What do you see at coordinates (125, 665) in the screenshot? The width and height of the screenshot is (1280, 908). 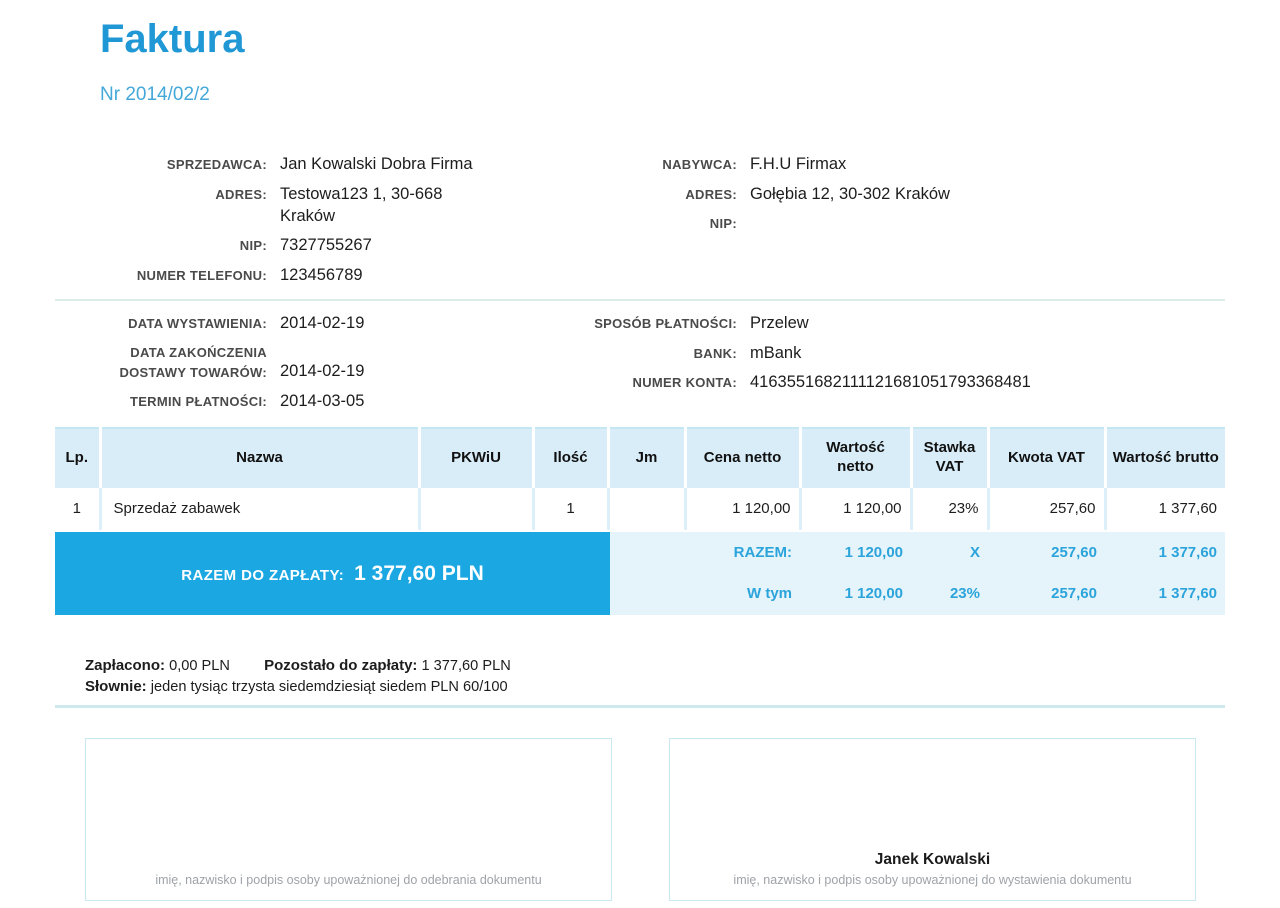 I see `paid-label: Zapłacono:` at bounding box center [125, 665].